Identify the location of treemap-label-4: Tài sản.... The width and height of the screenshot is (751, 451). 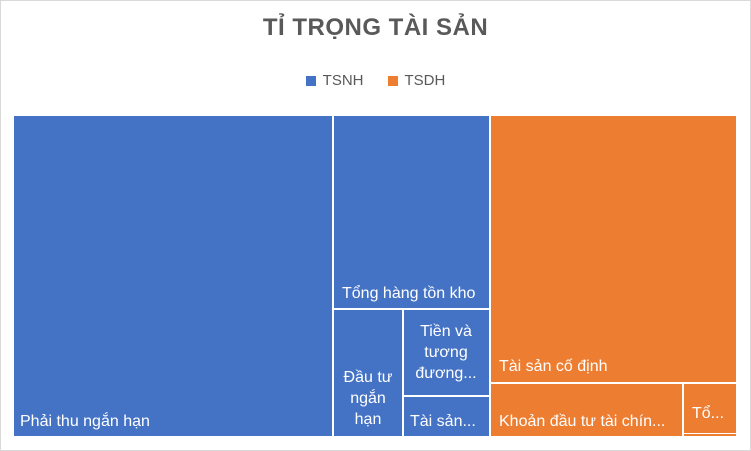
(443, 421).